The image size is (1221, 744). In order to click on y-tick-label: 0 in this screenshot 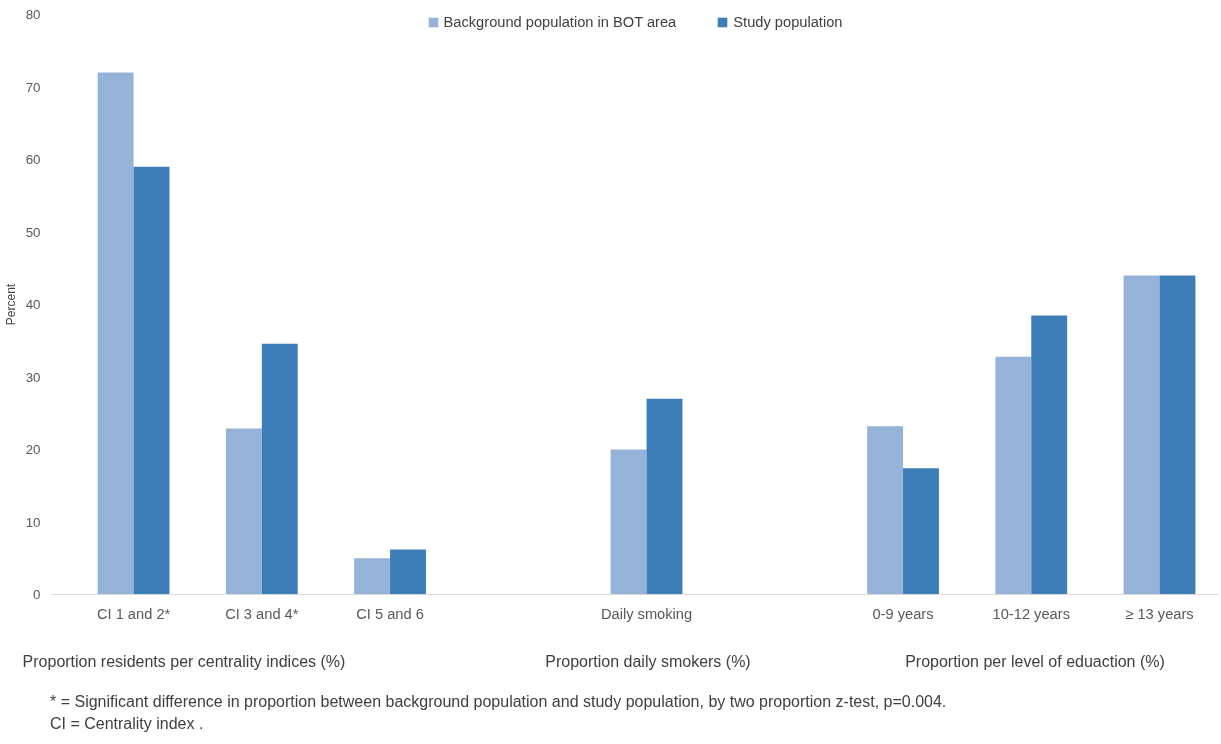, I will do `click(37, 594)`.